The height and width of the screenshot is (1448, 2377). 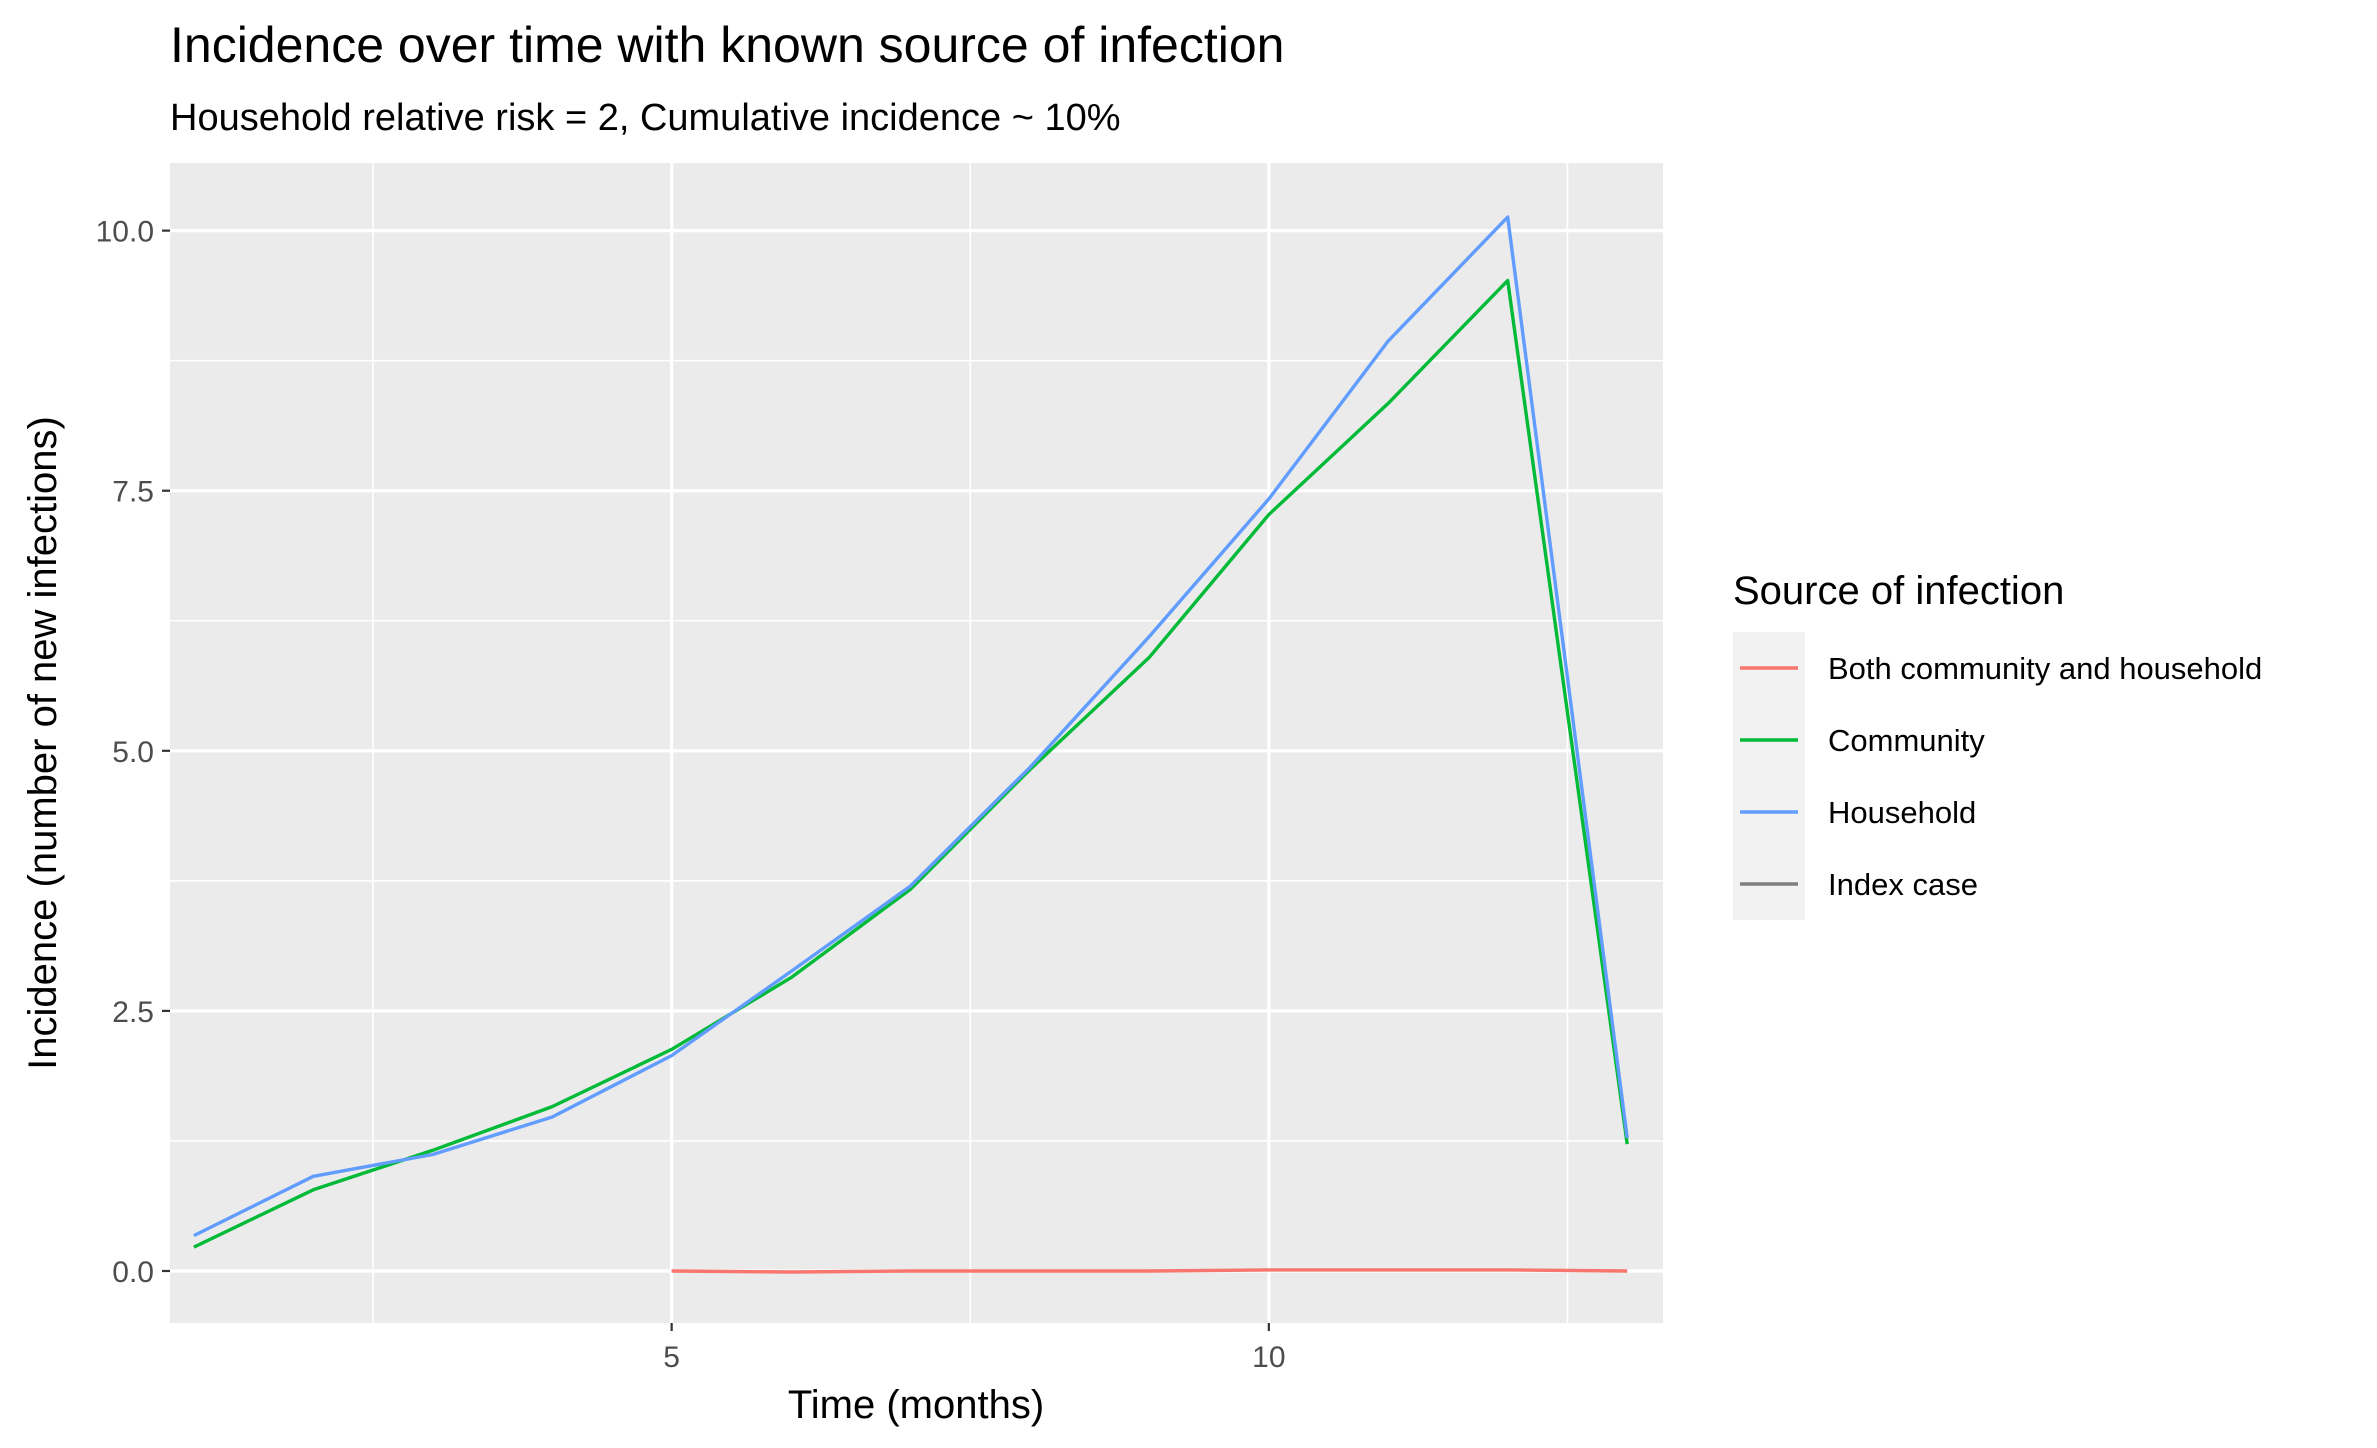 I want to click on legend-label-both-community-and-household: Both community and household, so click(x=2045, y=668).